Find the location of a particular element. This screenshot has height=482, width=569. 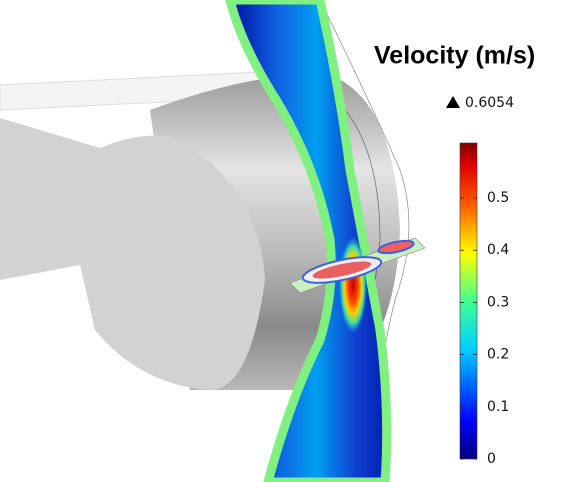

tick-label: 0.5 is located at coordinates (498, 198).